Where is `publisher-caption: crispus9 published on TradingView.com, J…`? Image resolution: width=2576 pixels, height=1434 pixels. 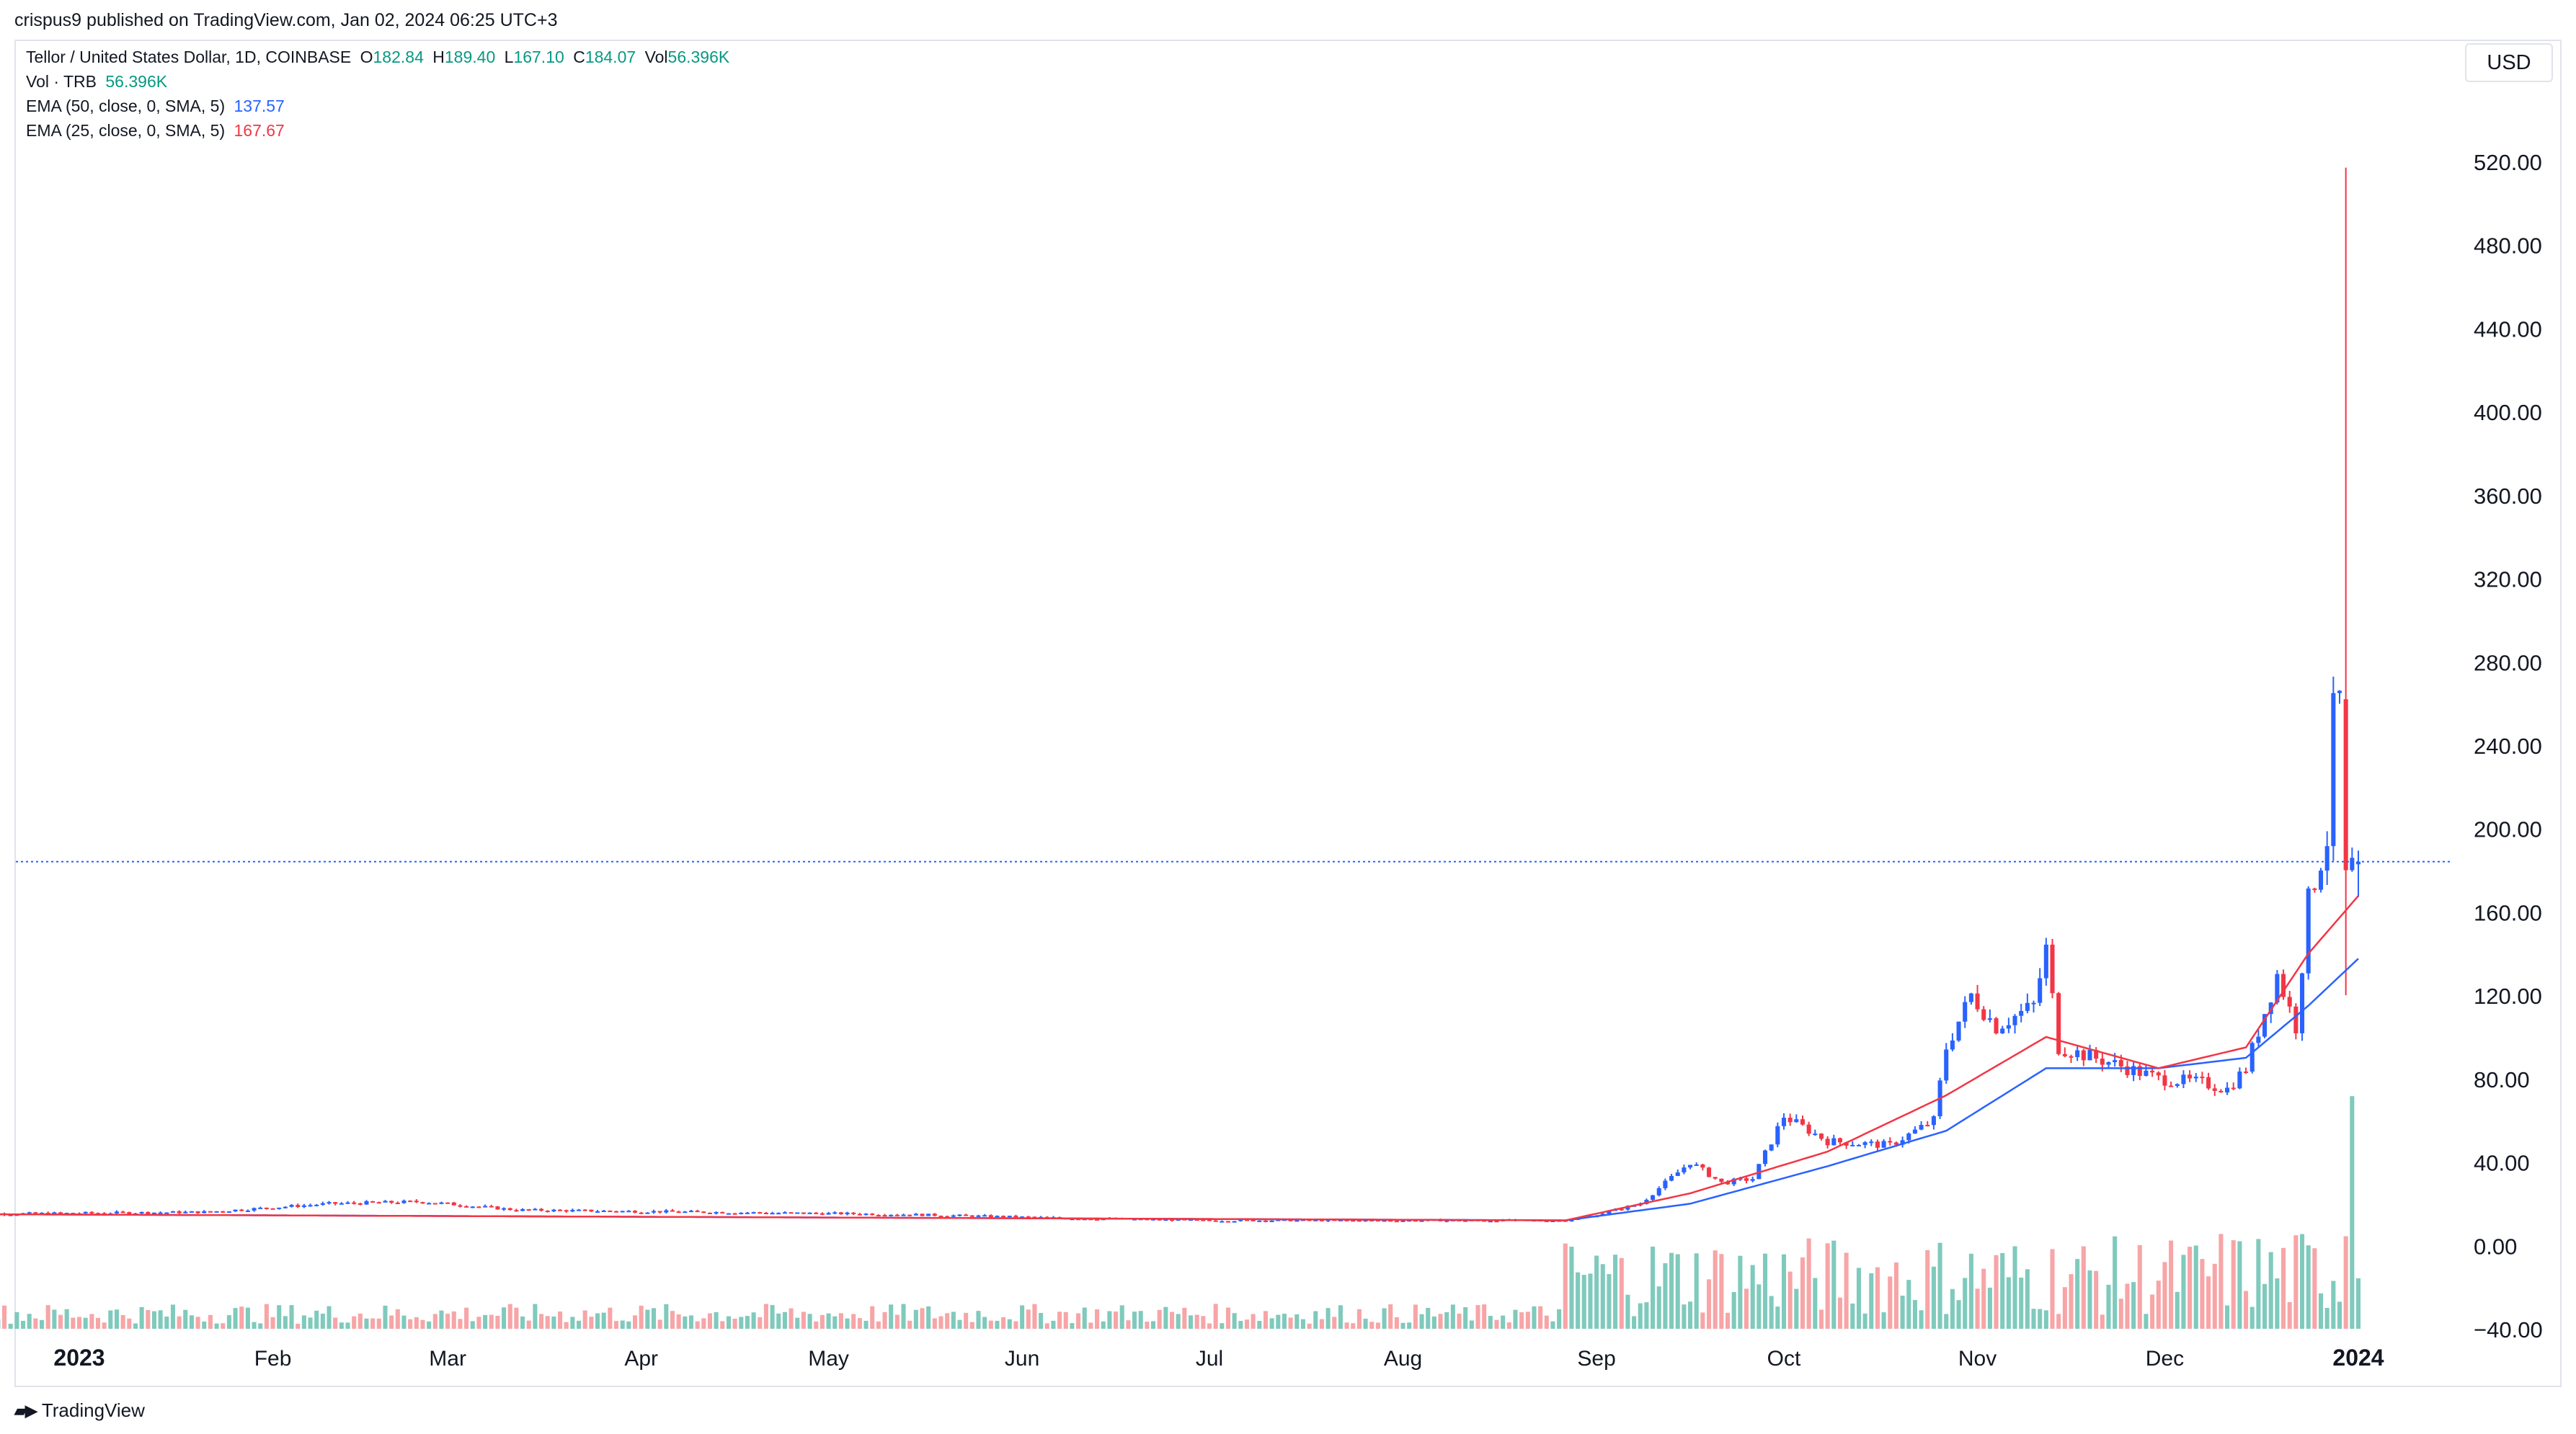
publisher-caption: crispus9 published on TradingView.com, J… is located at coordinates (286, 20).